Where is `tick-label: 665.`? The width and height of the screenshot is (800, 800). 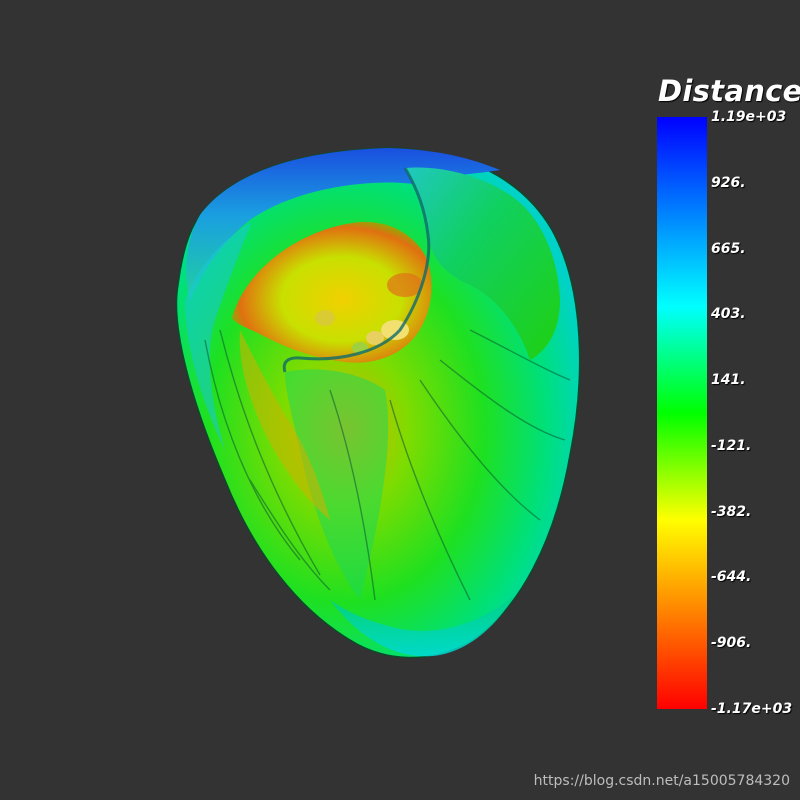 tick-label: 665. is located at coordinates (728, 249).